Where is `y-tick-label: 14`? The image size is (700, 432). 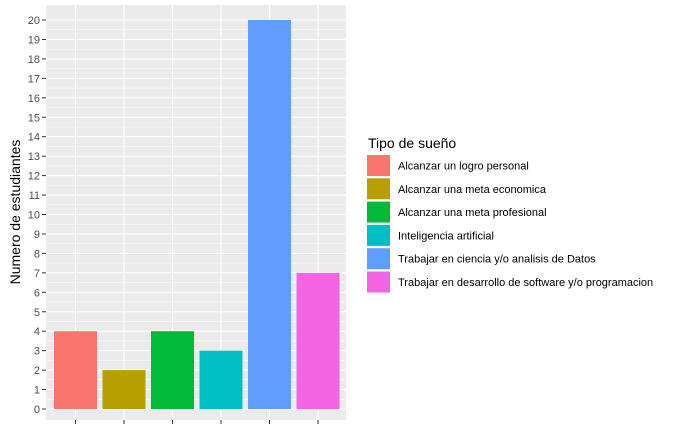
y-tick-label: 14 is located at coordinates (34, 138).